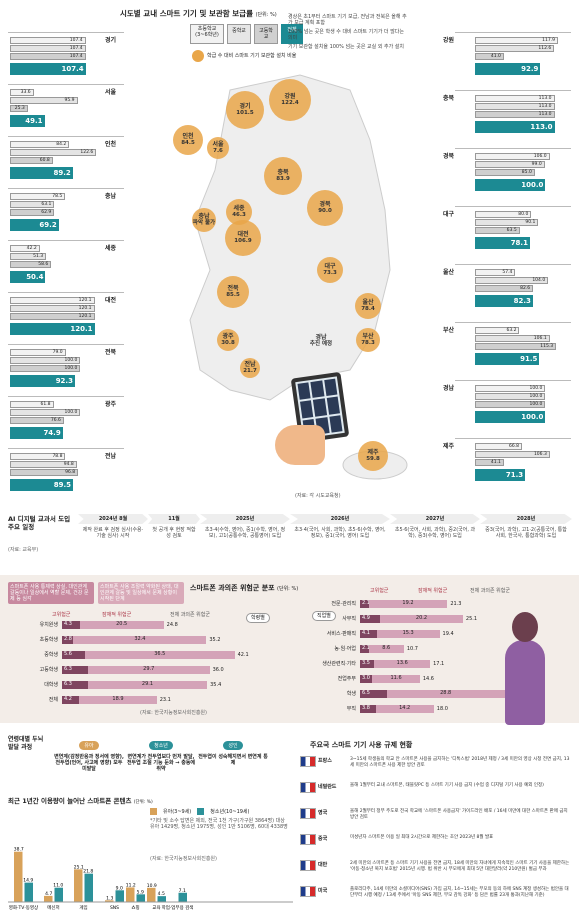  I want to click on region-bar: 25.3, so click(19, 108).